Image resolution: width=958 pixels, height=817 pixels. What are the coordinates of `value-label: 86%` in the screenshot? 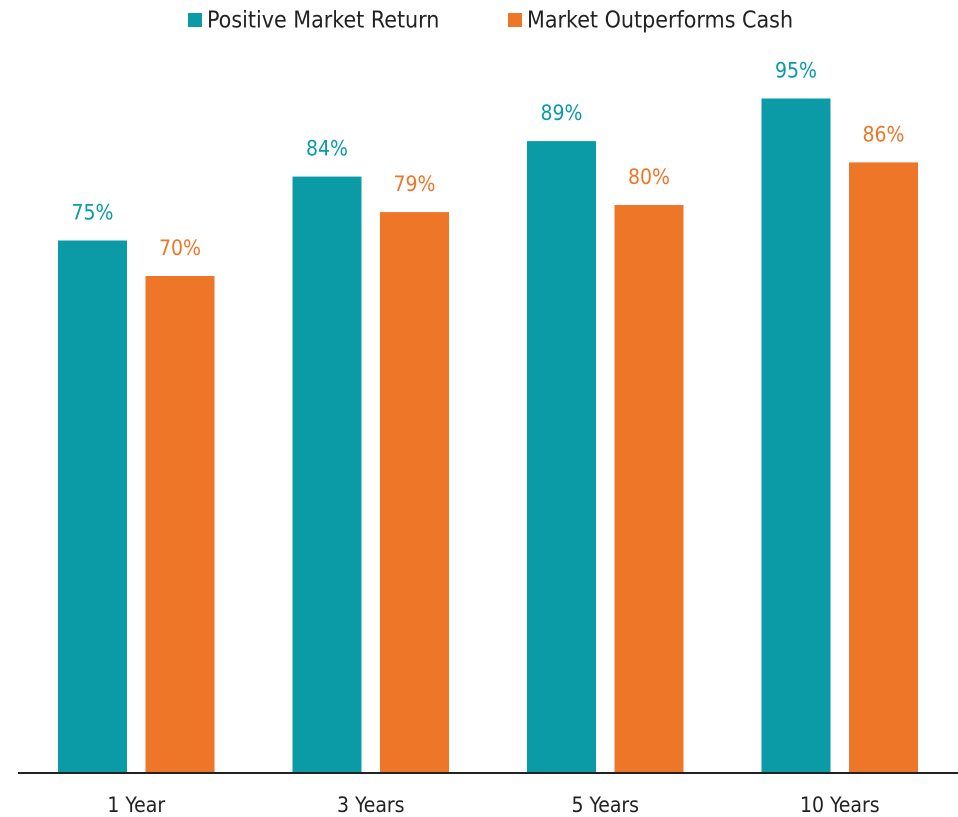 It's located at (884, 134).